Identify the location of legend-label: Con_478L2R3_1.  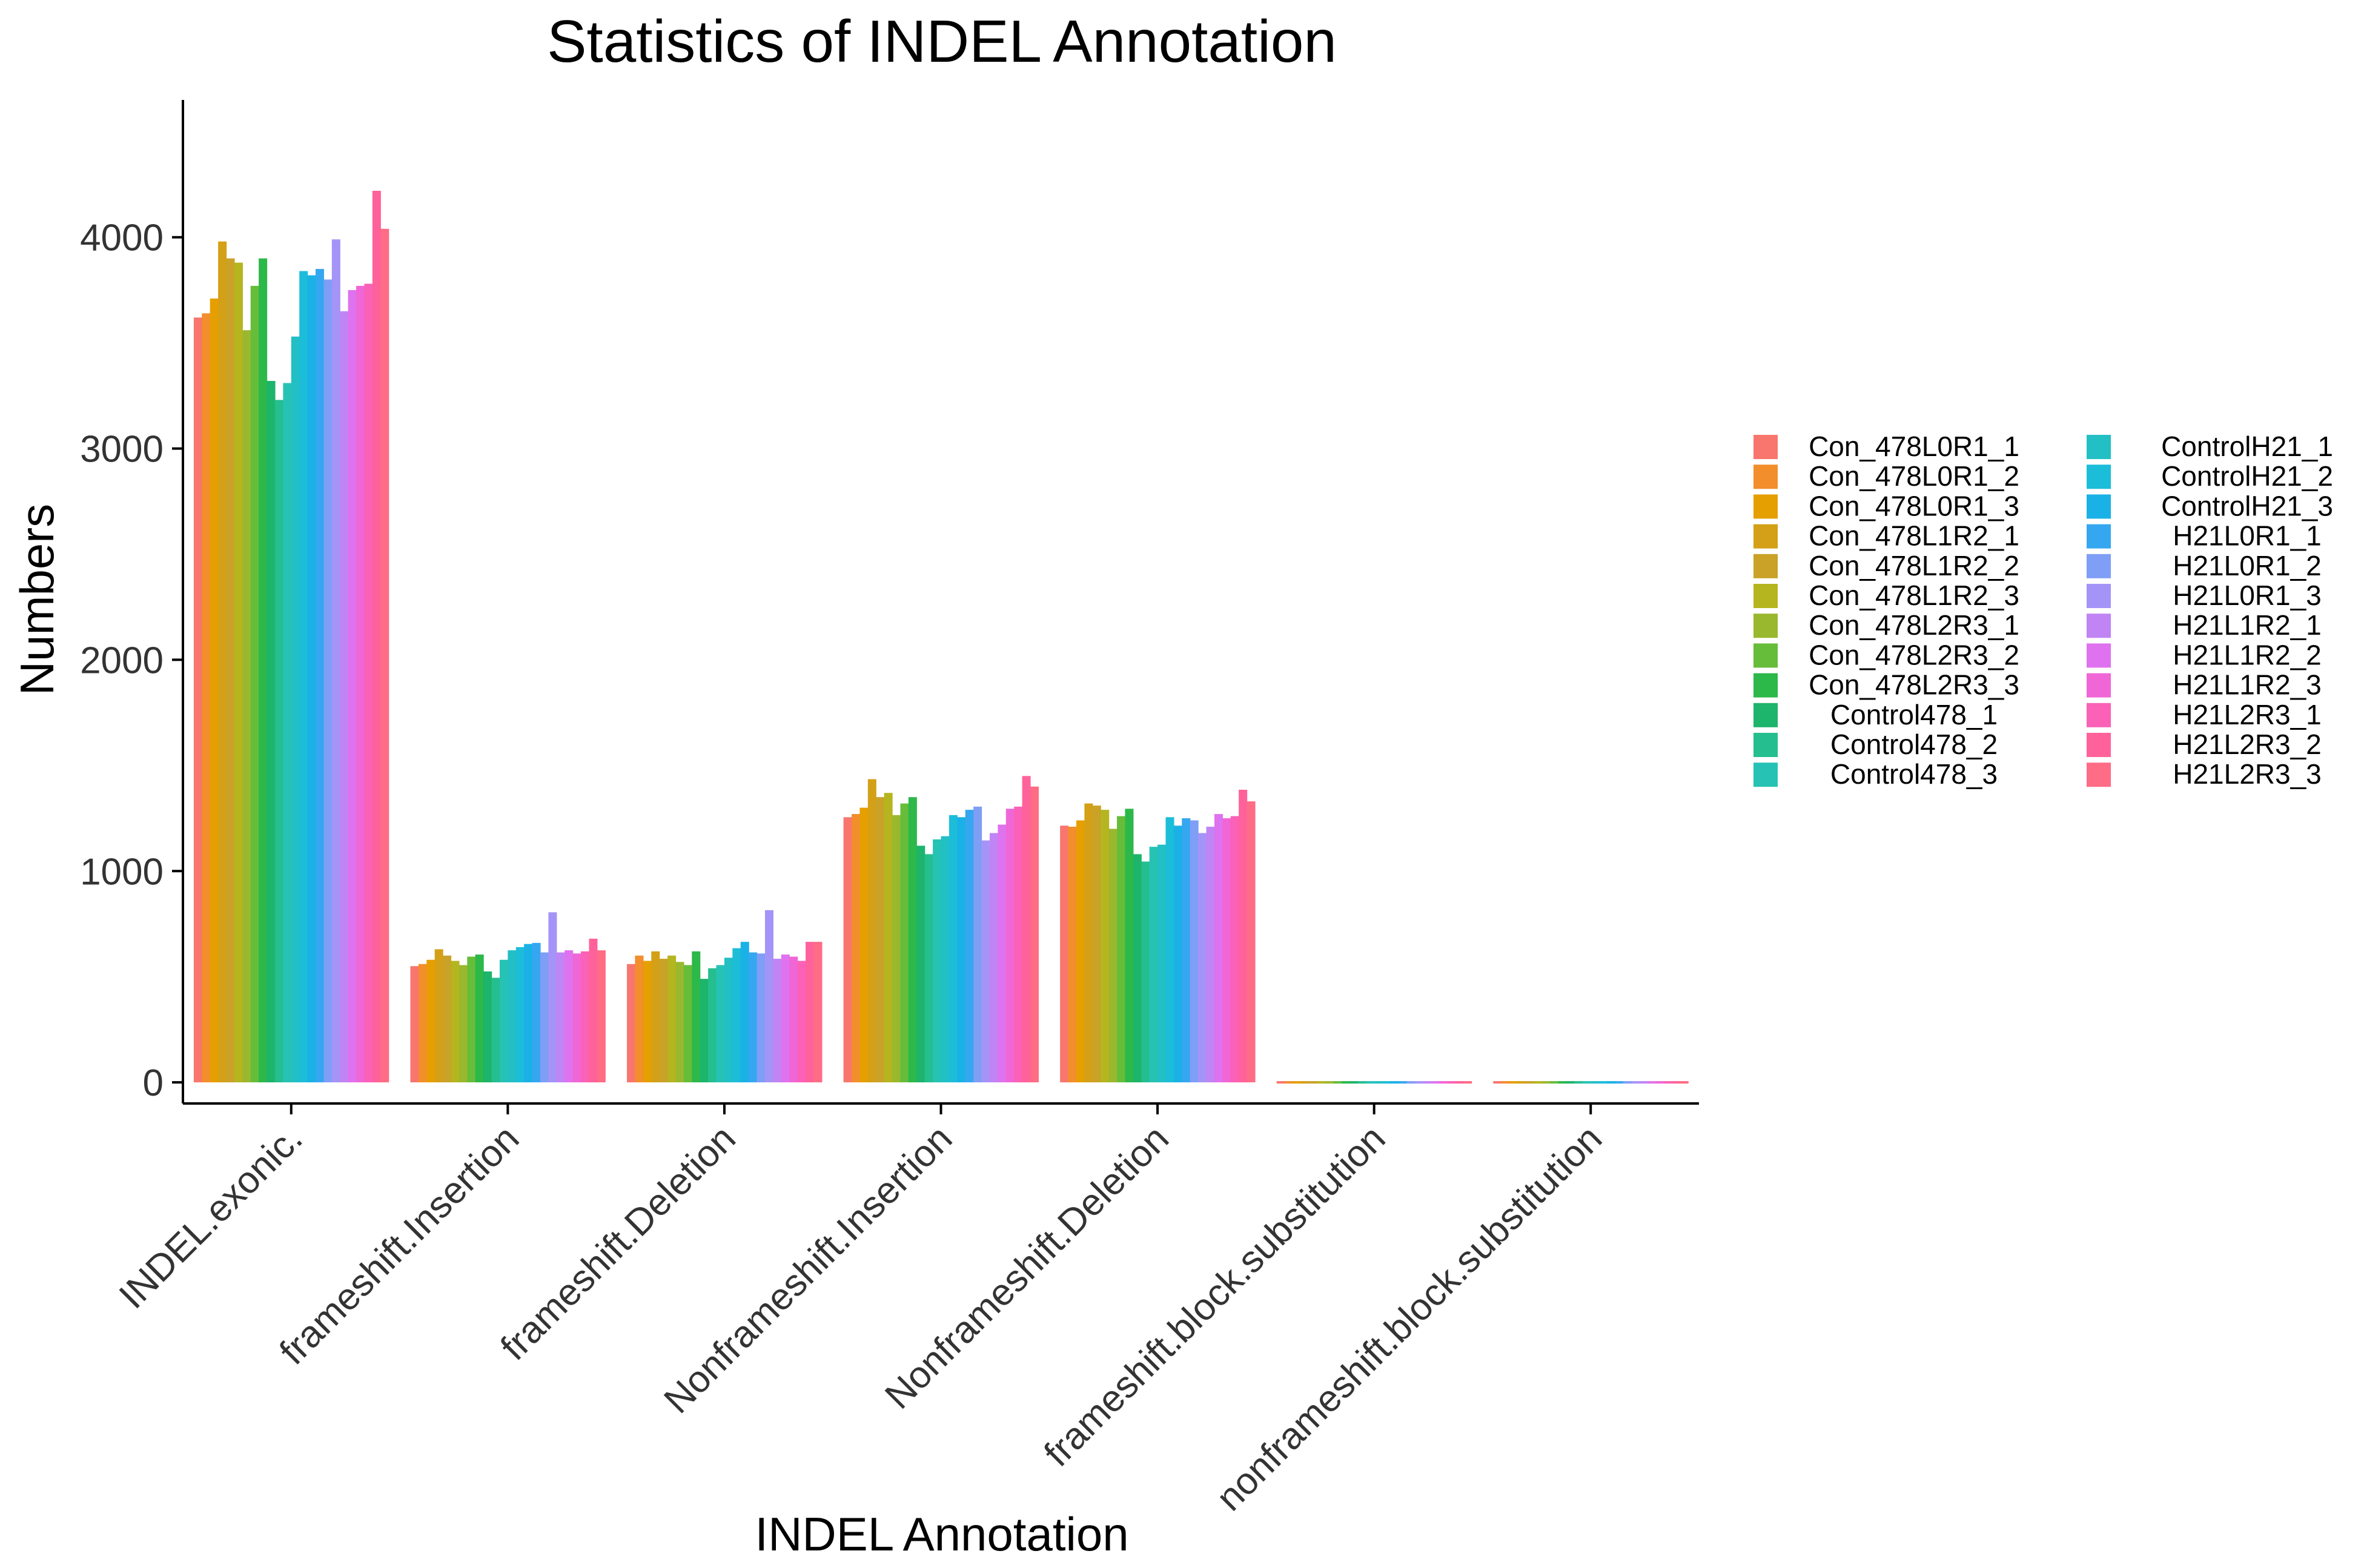
(1914, 625).